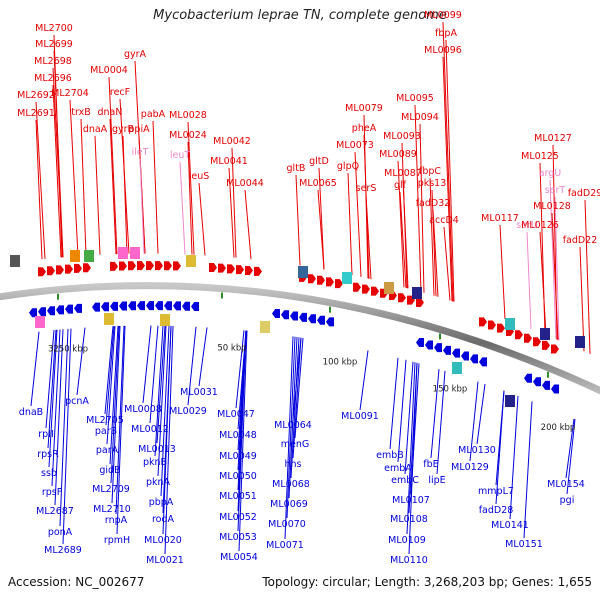  Describe the element at coordinates (552, 206) in the screenshot. I see `upper-gene-label-50: ML0128` at that location.